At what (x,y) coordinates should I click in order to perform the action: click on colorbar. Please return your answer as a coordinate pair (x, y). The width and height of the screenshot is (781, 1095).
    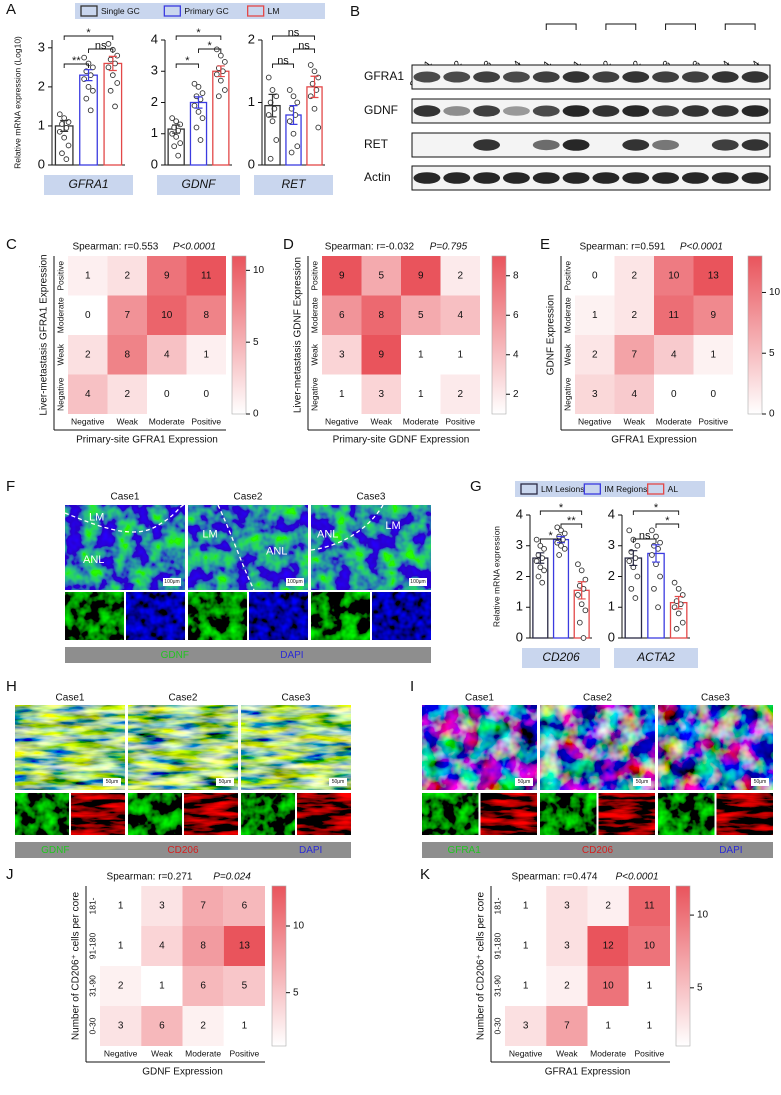
    Looking at the image, I should click on (755, 335).